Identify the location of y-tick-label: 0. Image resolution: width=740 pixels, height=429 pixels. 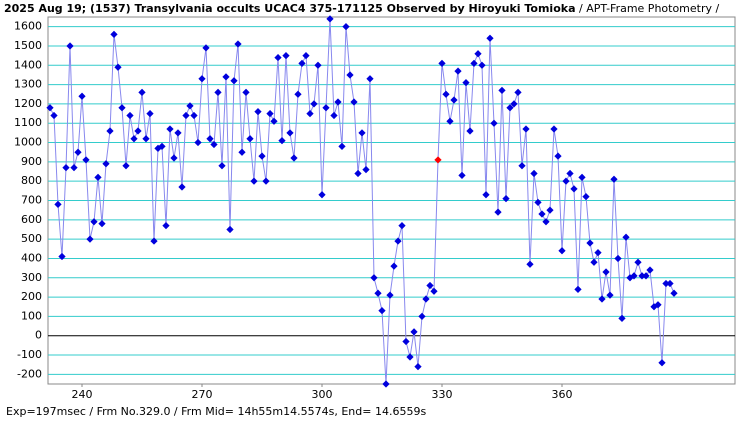
(38, 335).